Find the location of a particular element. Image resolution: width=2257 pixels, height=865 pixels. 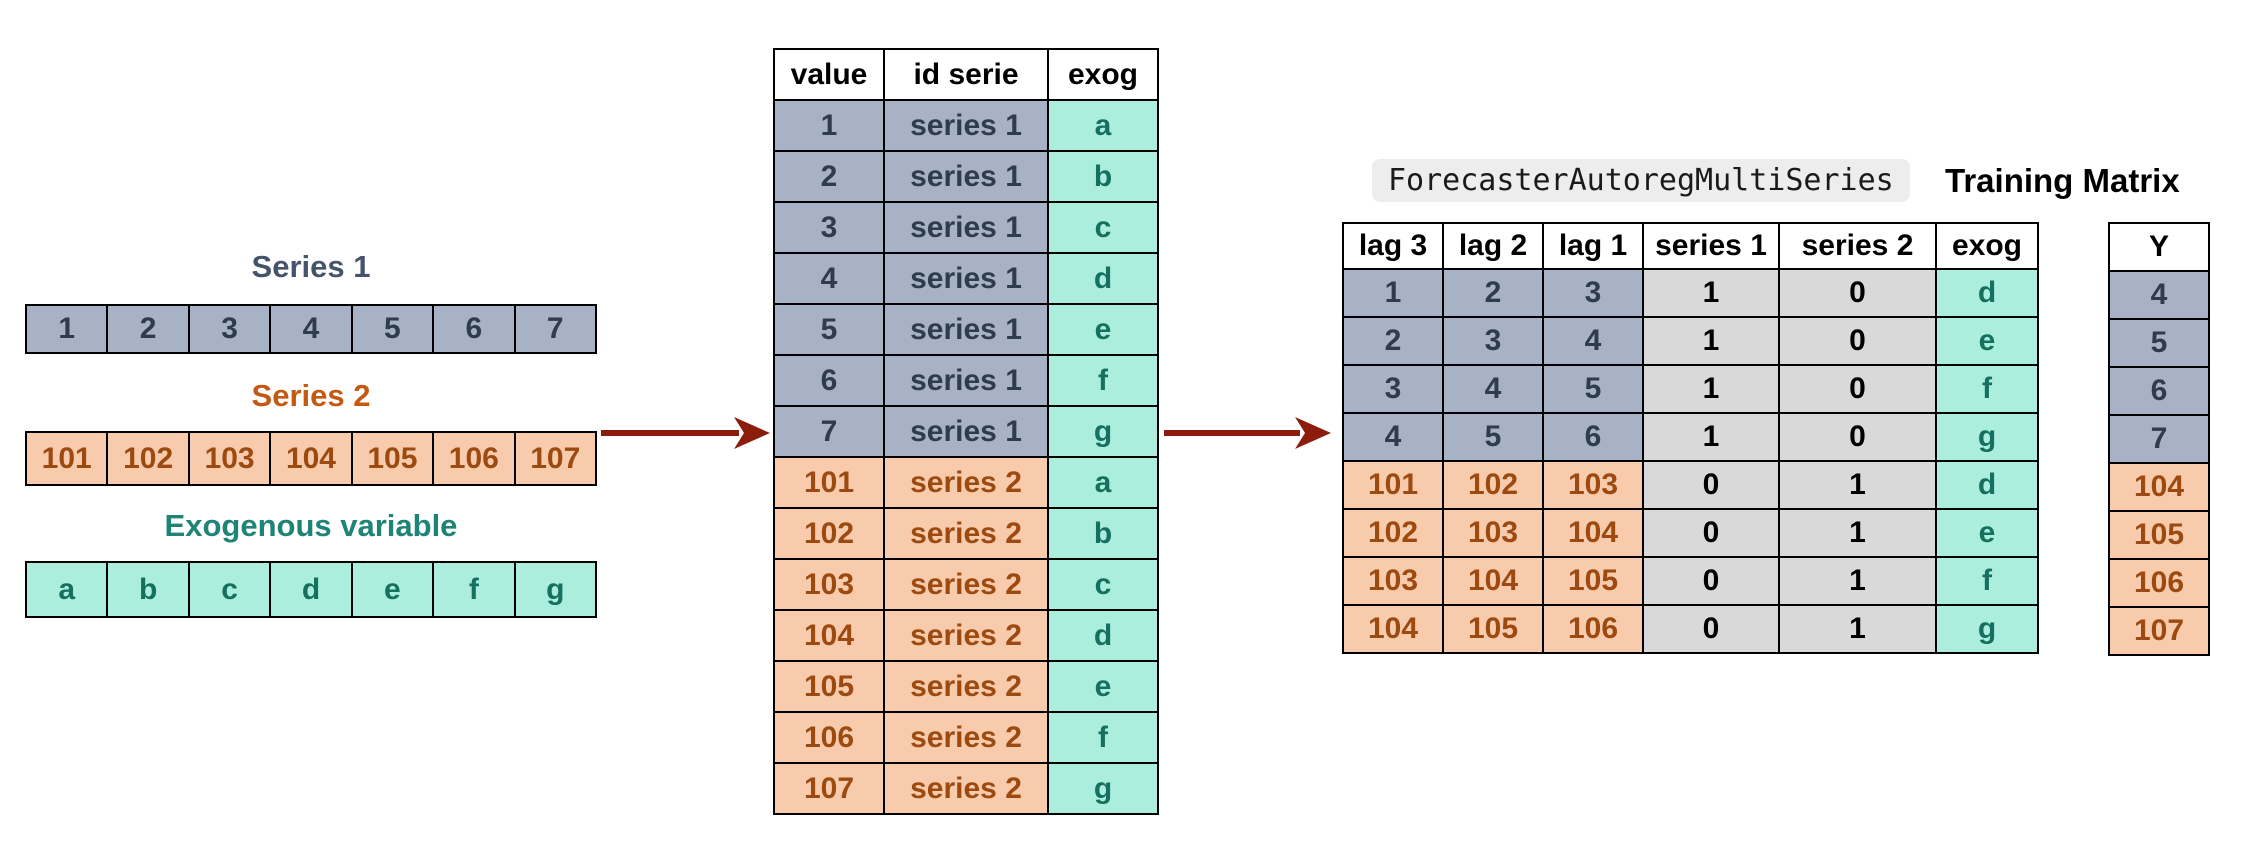

y-cell: 4 is located at coordinates (2159, 295).